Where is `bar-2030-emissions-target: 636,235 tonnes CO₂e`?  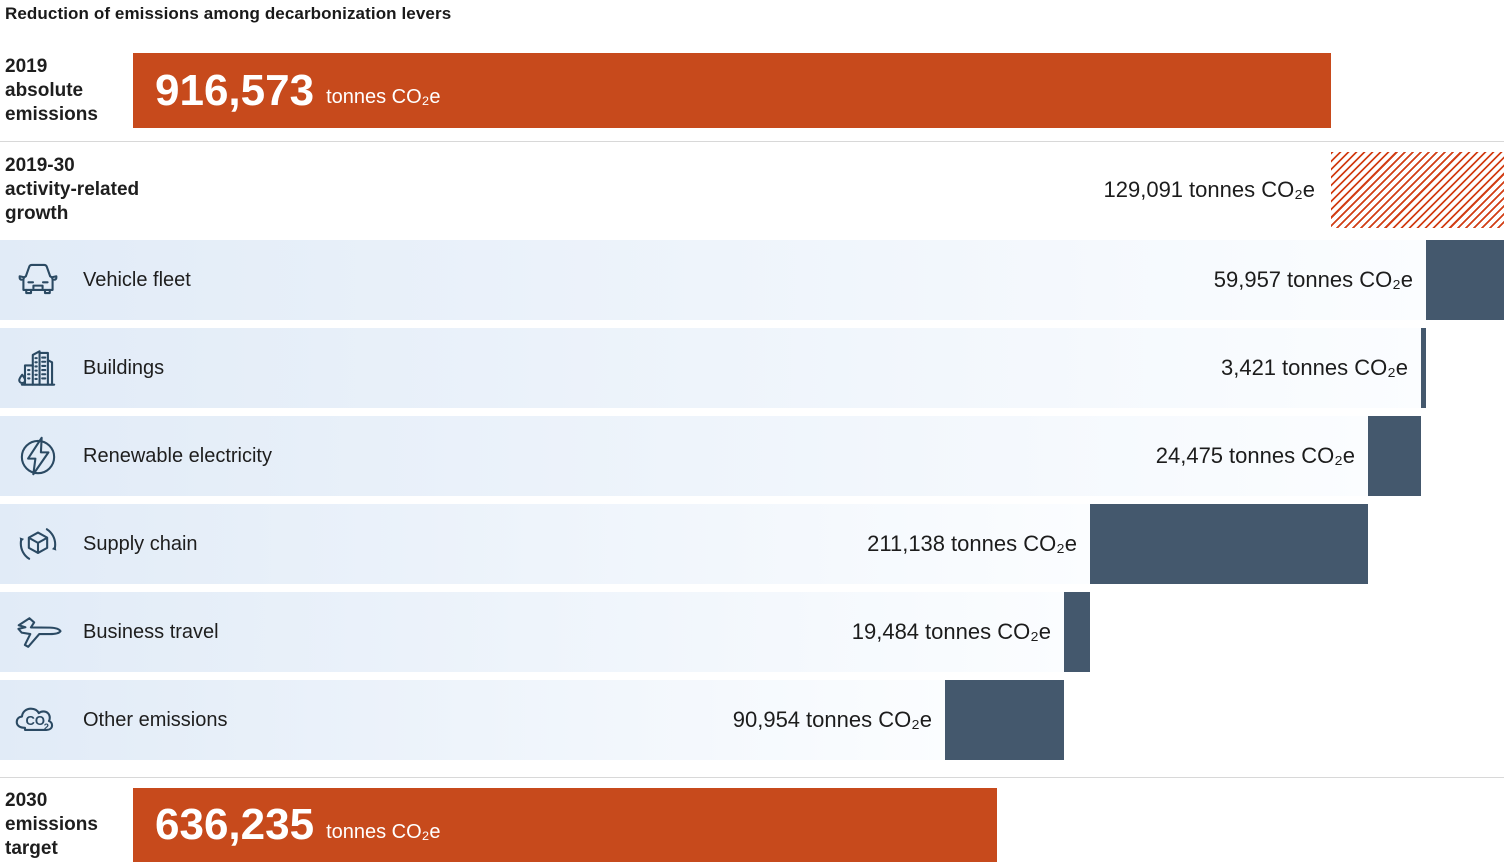
bar-2030-emissions-target: 636,235 tonnes CO₂e is located at coordinates (565, 825).